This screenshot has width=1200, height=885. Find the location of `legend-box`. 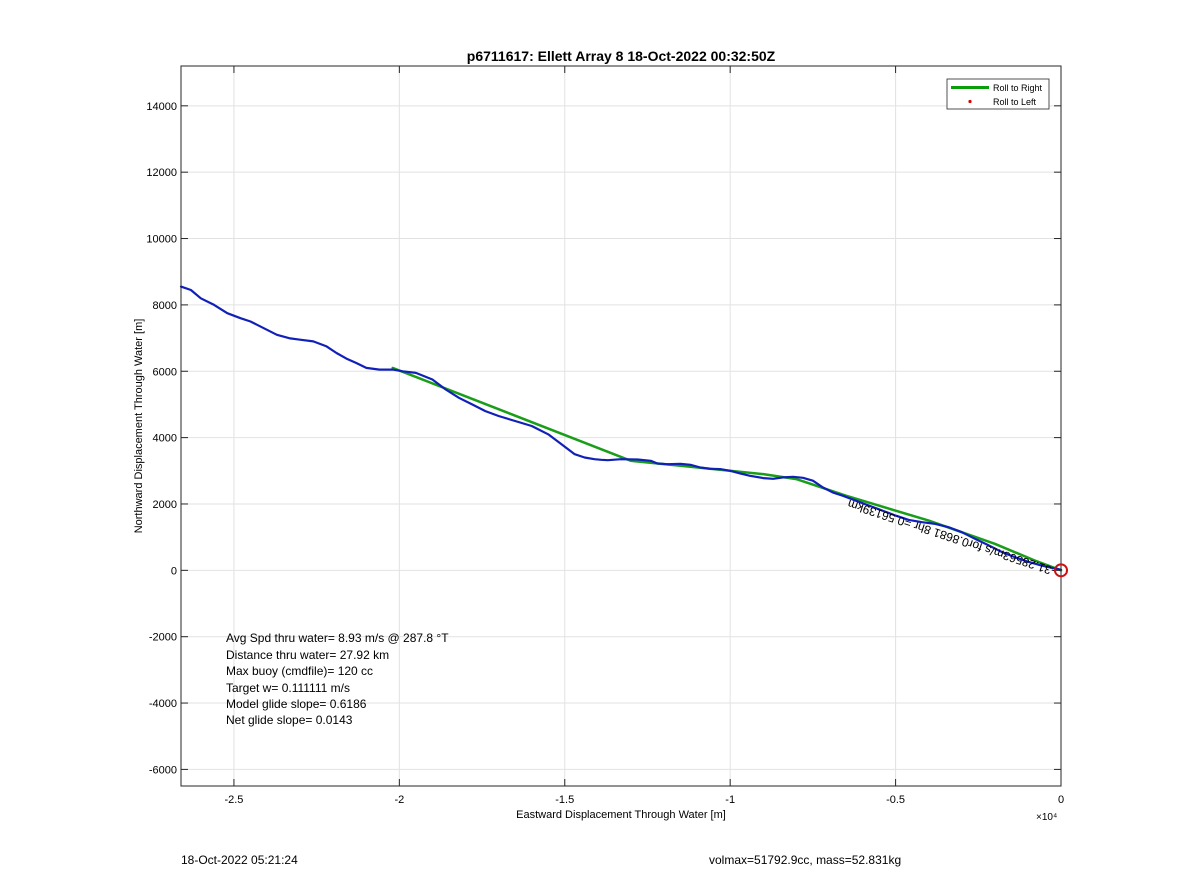

legend-box is located at coordinates (998, 94).